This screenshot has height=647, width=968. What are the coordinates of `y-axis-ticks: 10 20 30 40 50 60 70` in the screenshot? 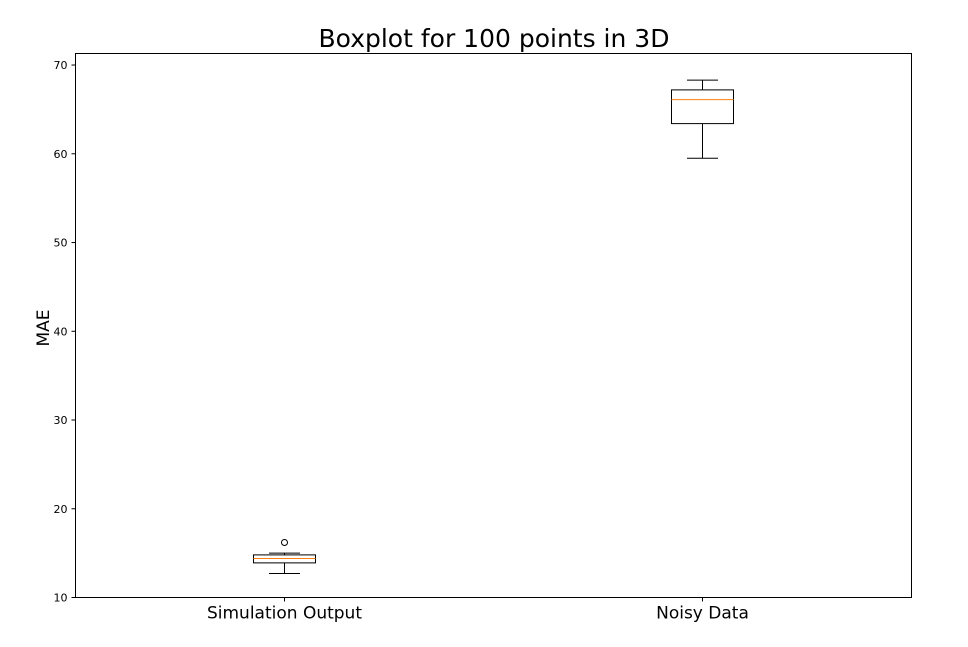 It's located at (65, 332).